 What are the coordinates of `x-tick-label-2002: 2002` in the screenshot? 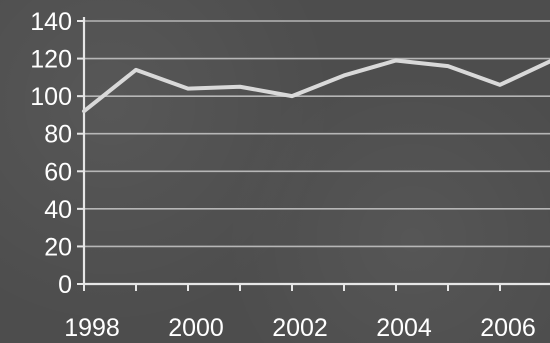 It's located at (300, 328).